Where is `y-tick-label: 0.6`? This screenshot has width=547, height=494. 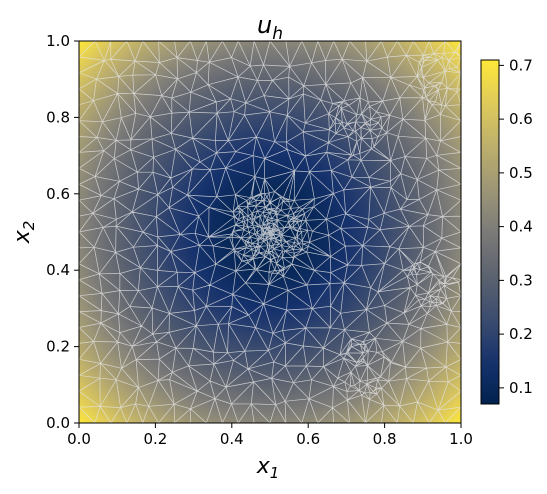
y-tick-label: 0.6 is located at coordinates (58, 194).